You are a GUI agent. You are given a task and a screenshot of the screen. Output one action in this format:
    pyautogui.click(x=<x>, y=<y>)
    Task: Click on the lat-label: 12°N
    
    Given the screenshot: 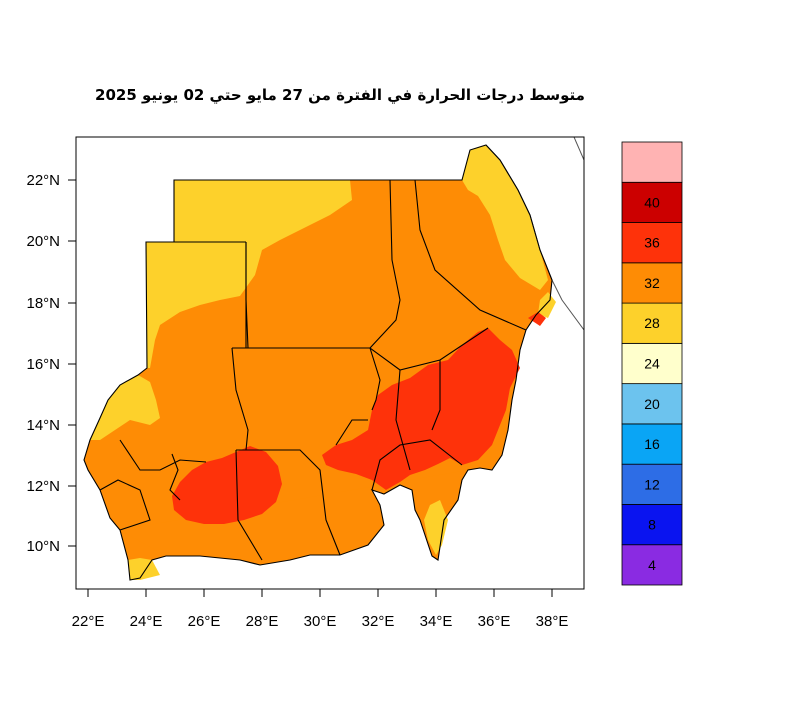 What is the action you would take?
    pyautogui.click(x=43, y=486)
    